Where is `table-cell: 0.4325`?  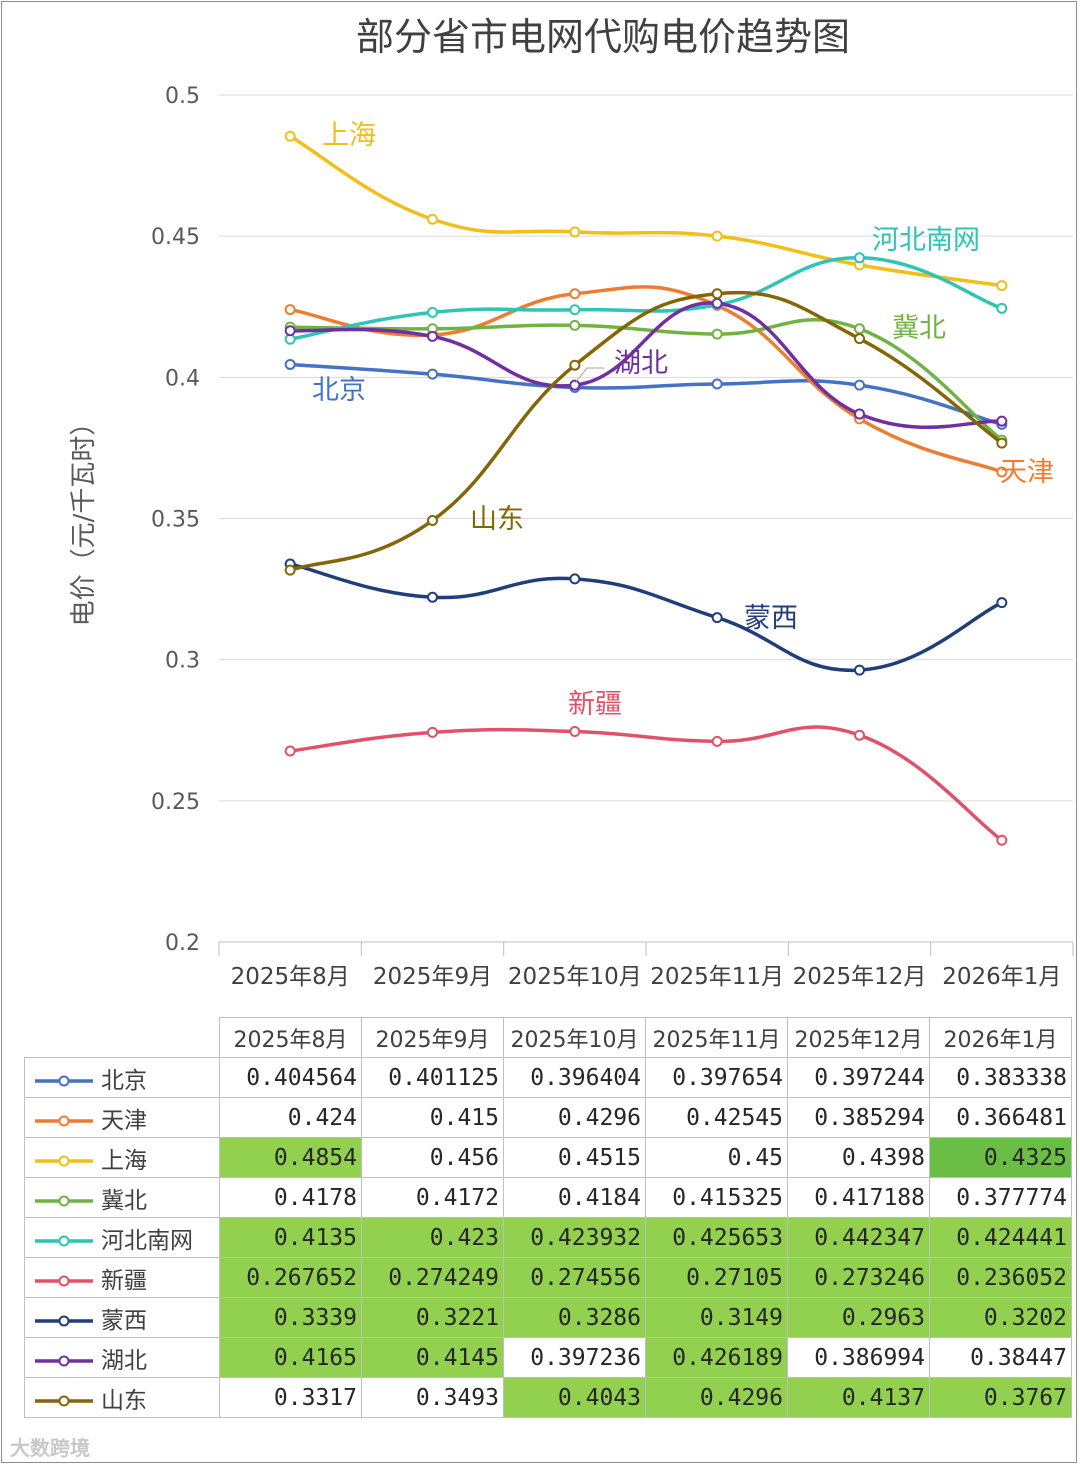
table-cell: 0.4325 is located at coordinates (1000, 1157).